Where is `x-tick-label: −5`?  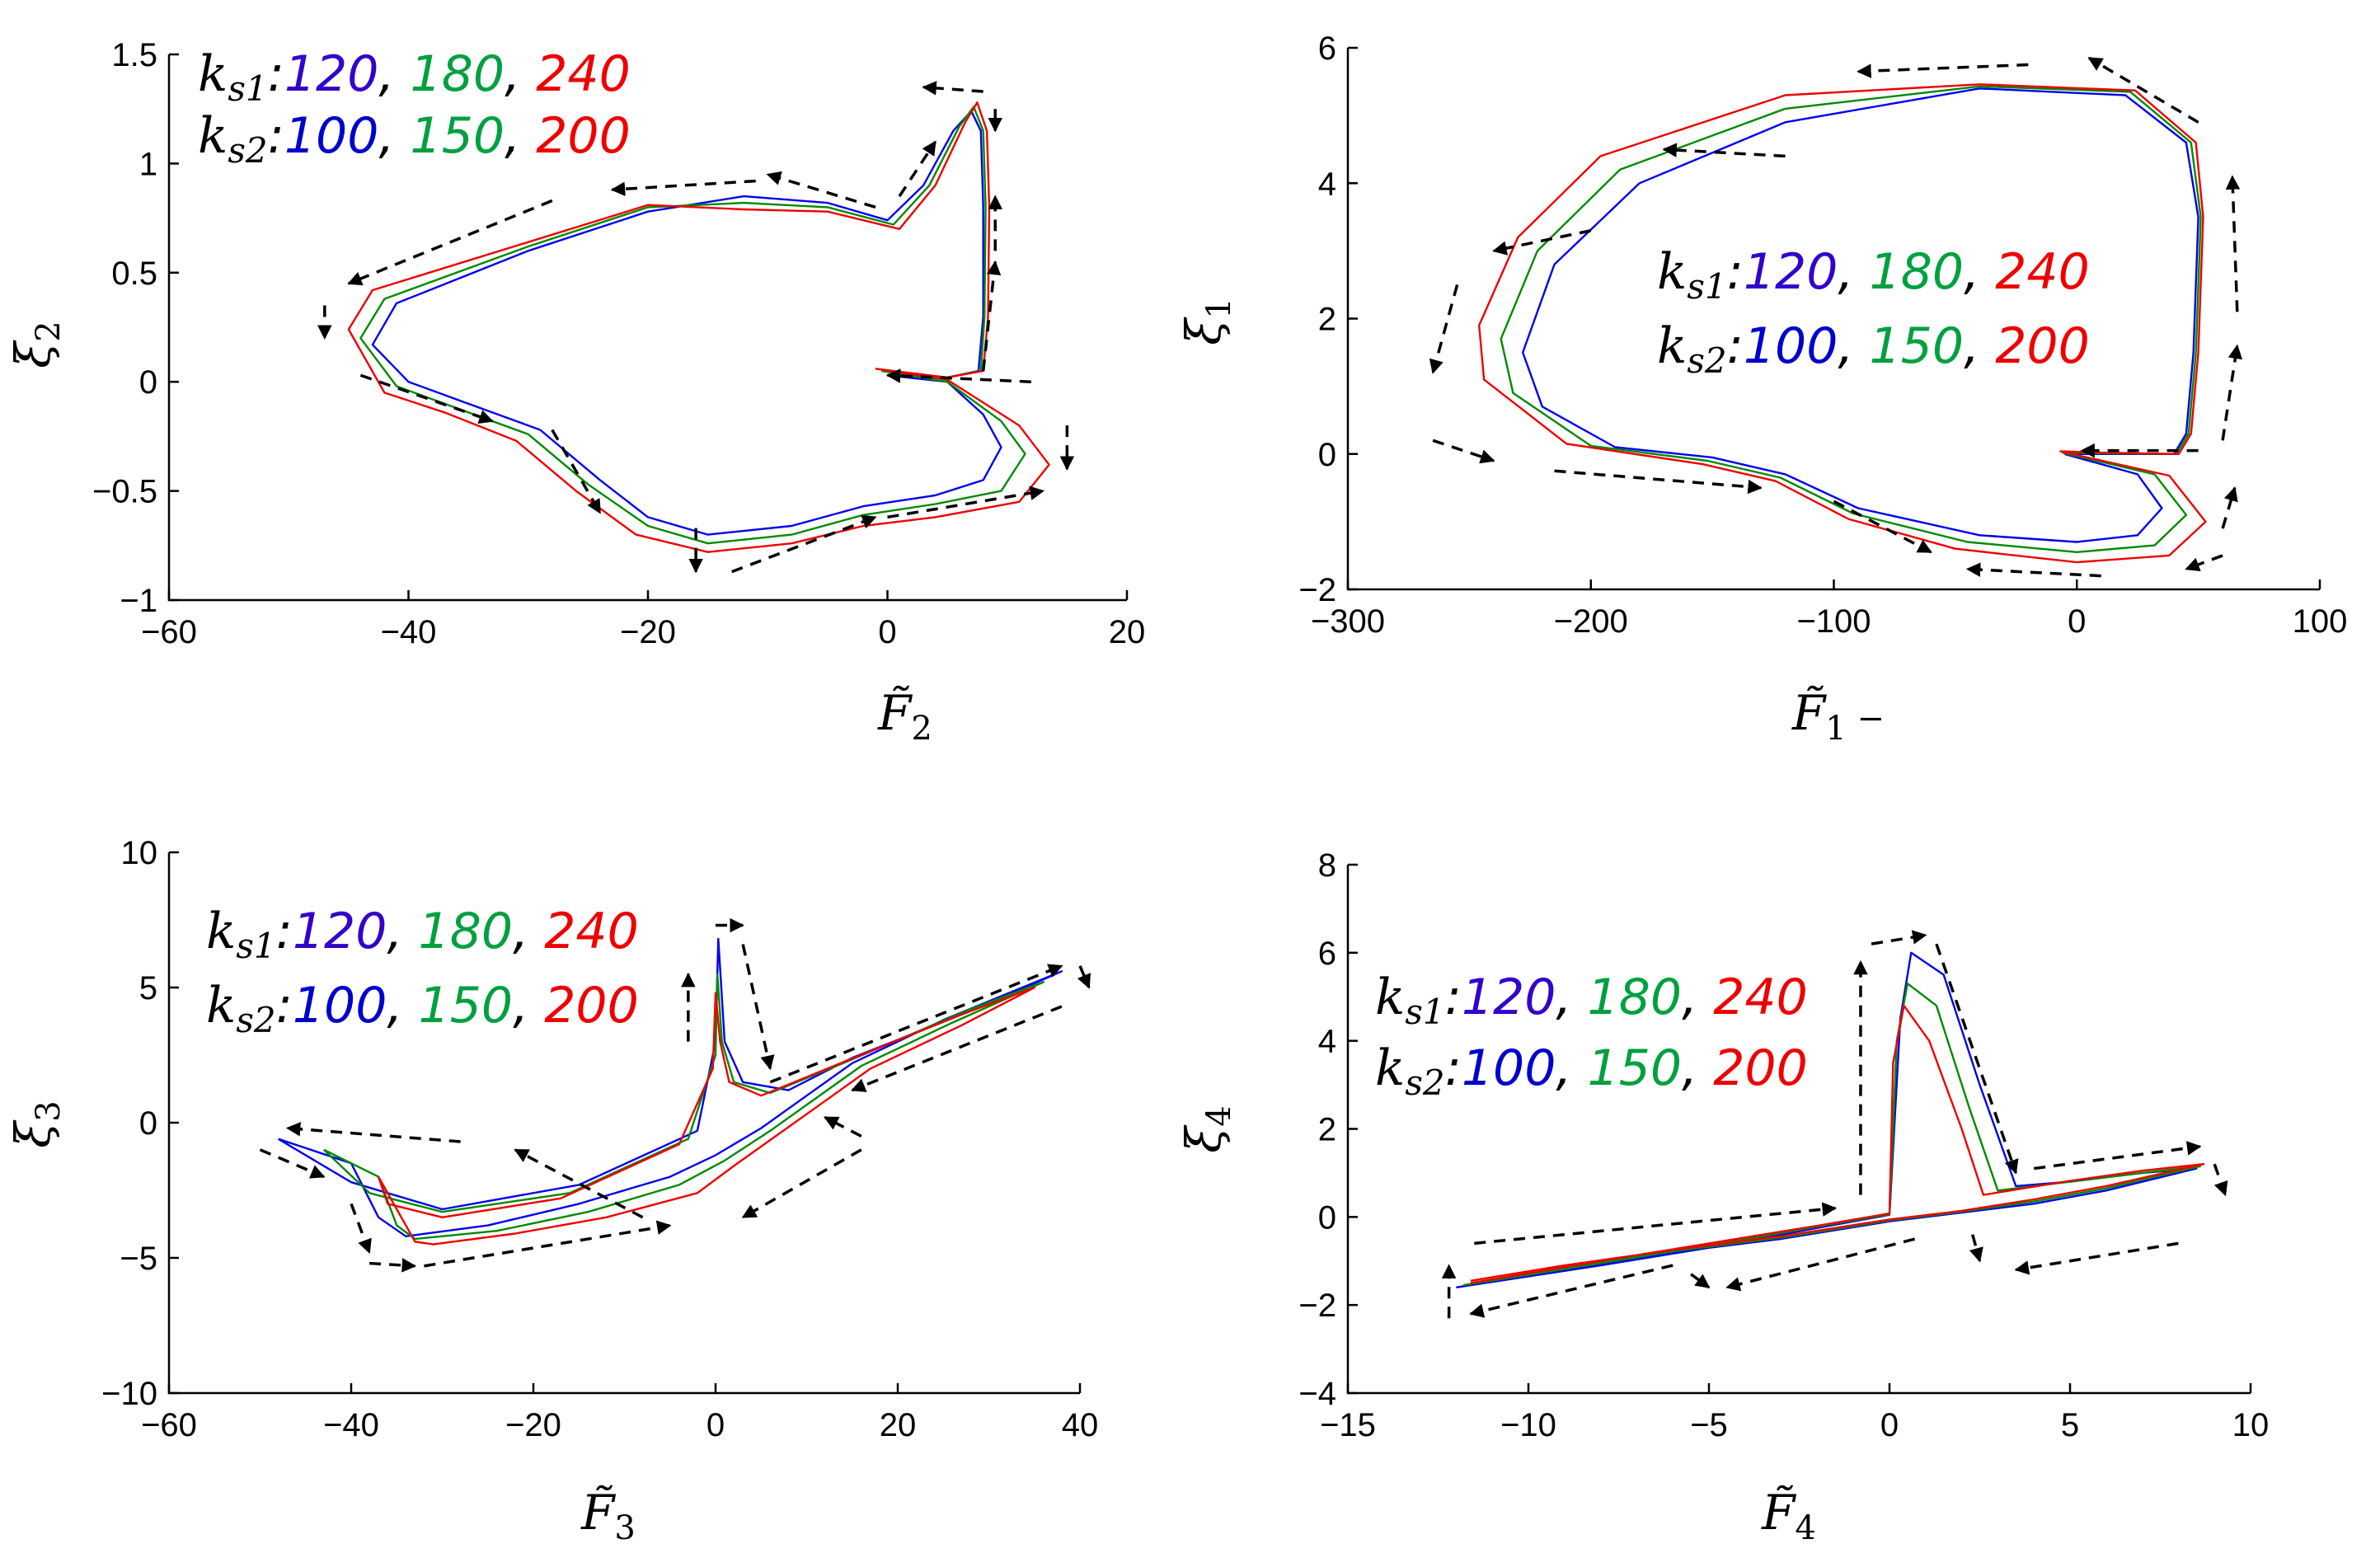 x-tick-label: −5 is located at coordinates (1709, 1425).